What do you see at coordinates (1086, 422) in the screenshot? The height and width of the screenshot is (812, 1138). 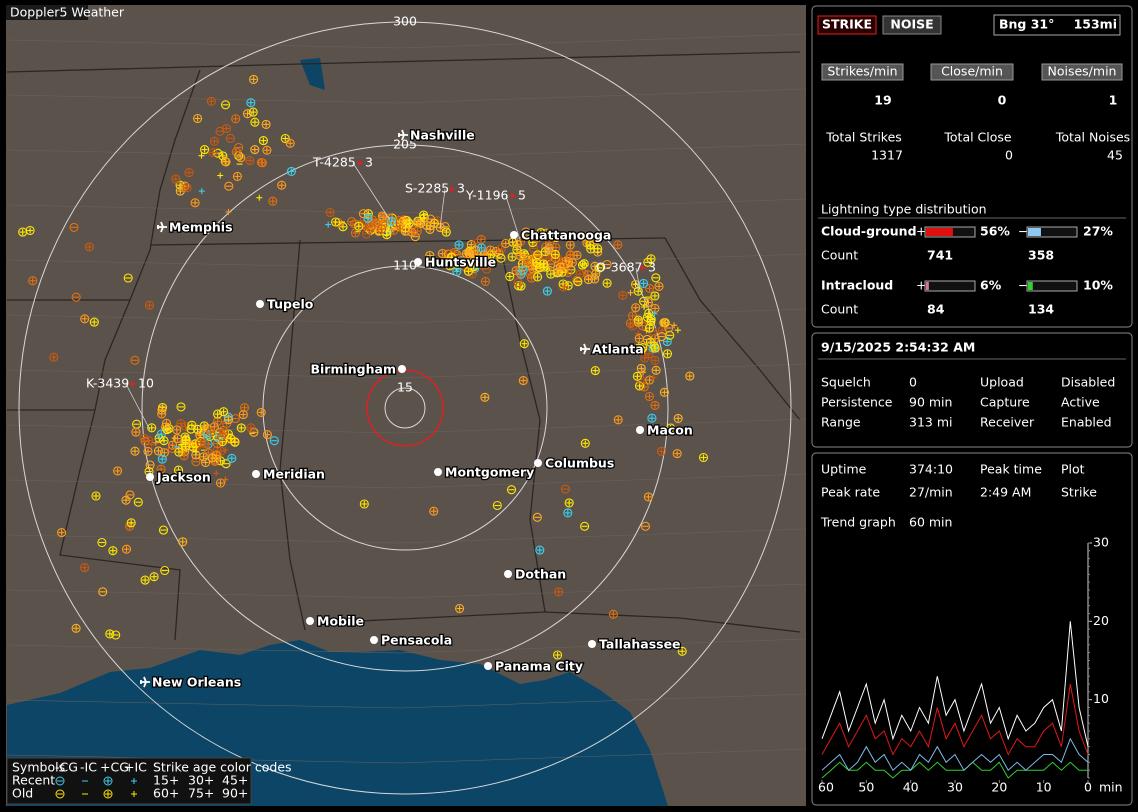 I see `setting-value: Enabled` at bounding box center [1086, 422].